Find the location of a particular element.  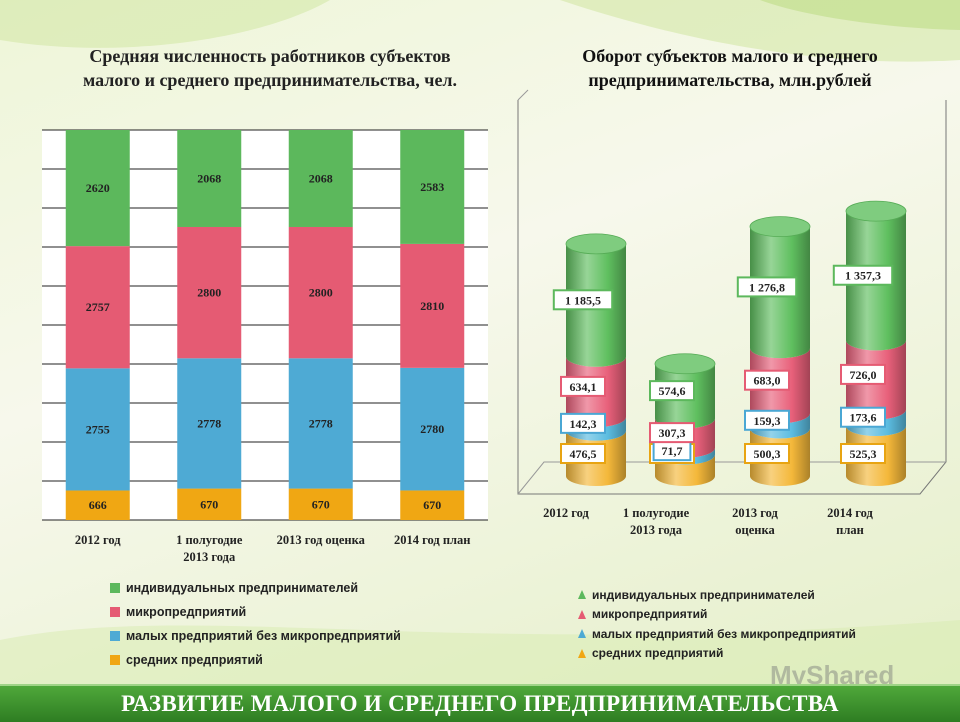

legend2-item-micro: микропредприятий is located at coordinates (717, 615).